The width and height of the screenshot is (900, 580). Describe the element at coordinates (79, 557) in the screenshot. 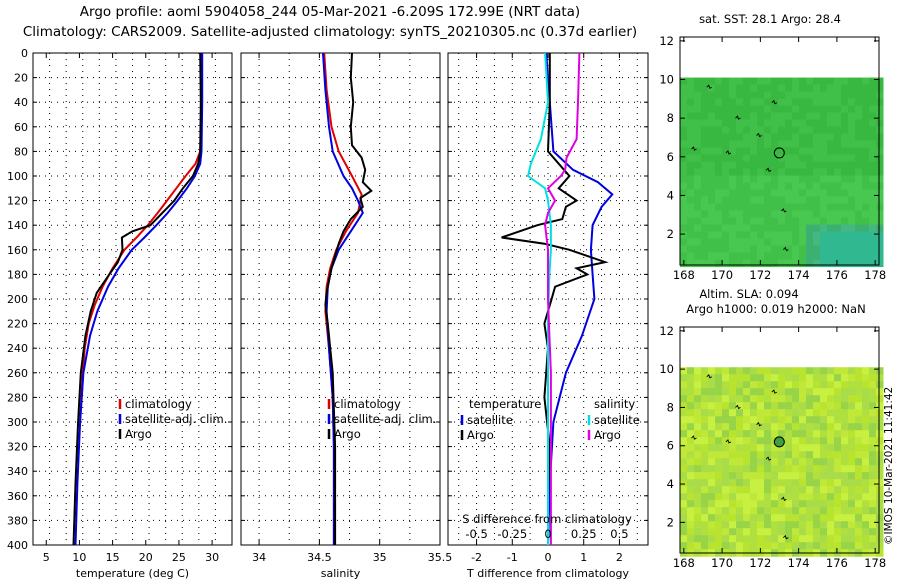

I see `x-tick-label-temperature: 10` at that location.